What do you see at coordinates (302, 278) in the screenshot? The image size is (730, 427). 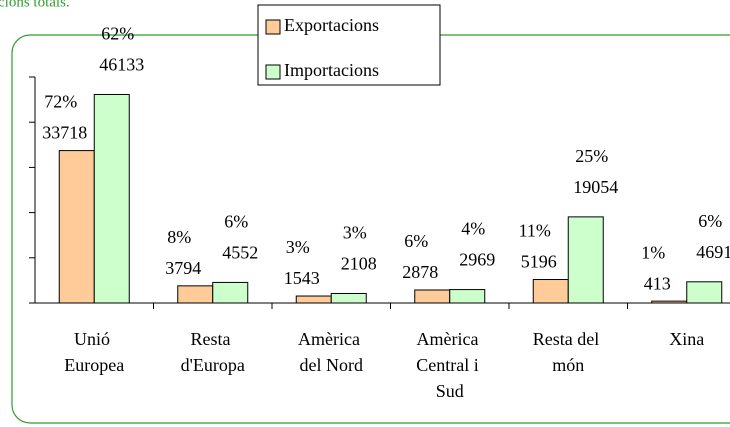 I see `value-label: 1543` at bounding box center [302, 278].